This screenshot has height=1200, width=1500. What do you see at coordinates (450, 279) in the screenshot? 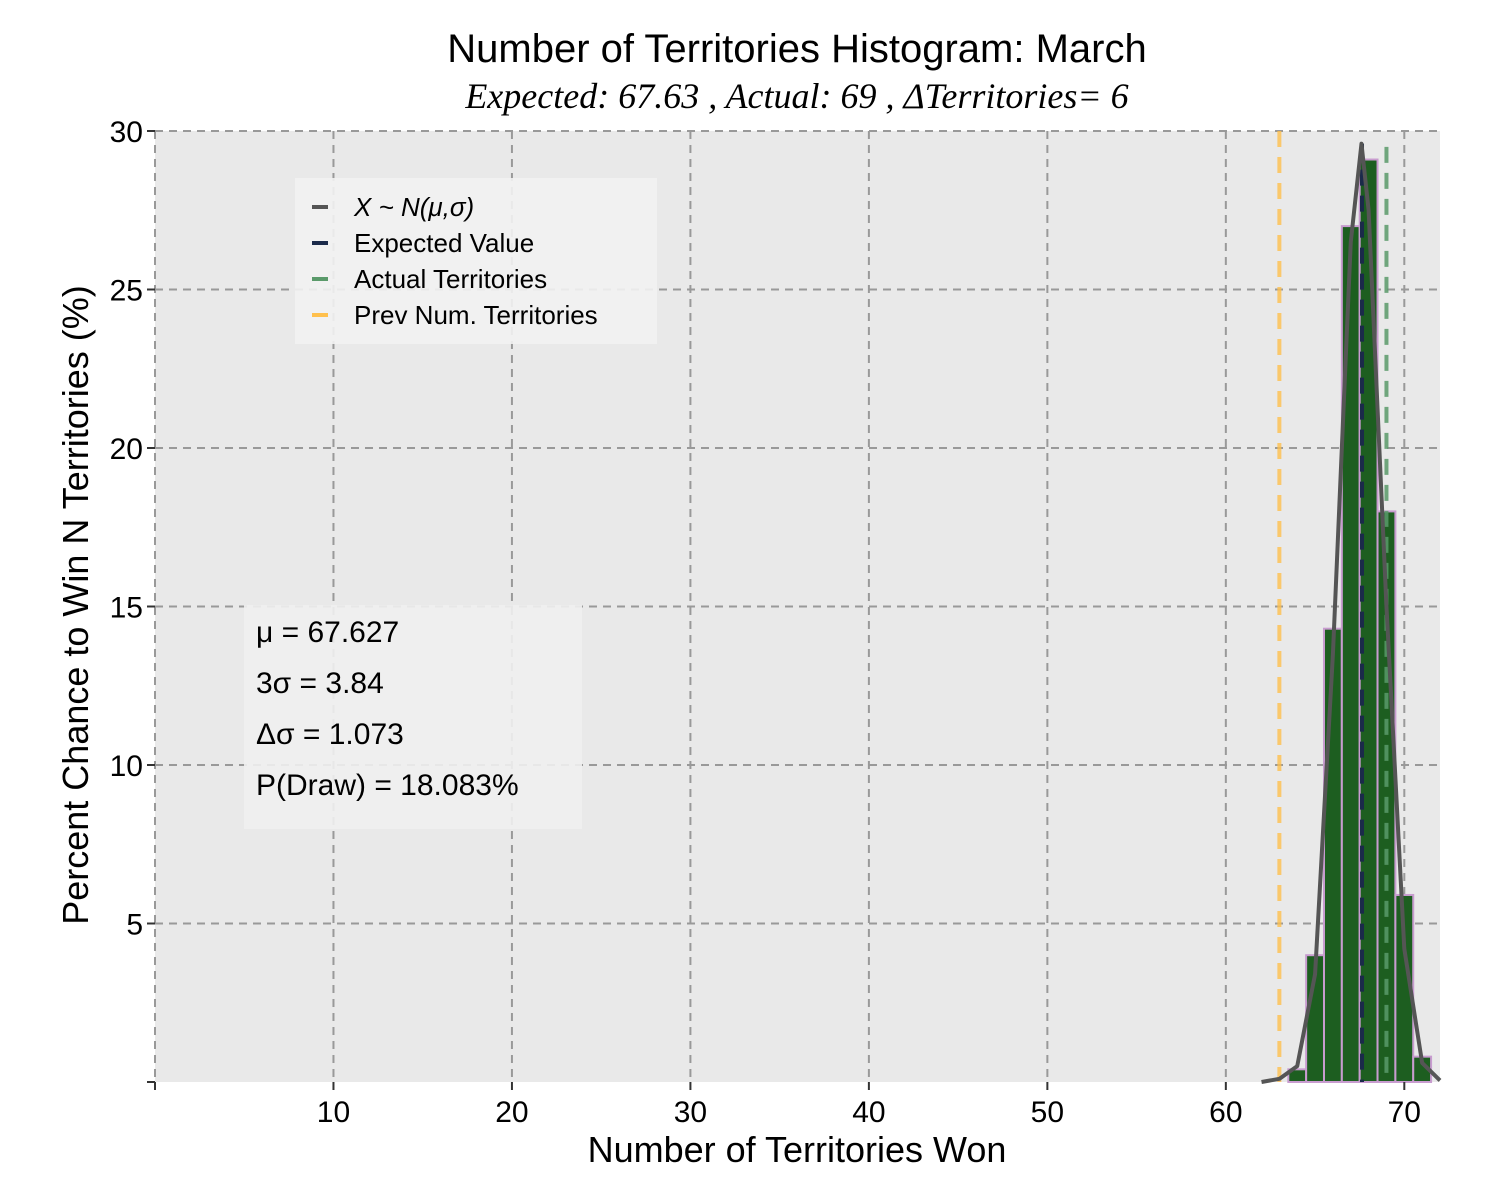
I see `legend-label: Actual Territories` at bounding box center [450, 279].